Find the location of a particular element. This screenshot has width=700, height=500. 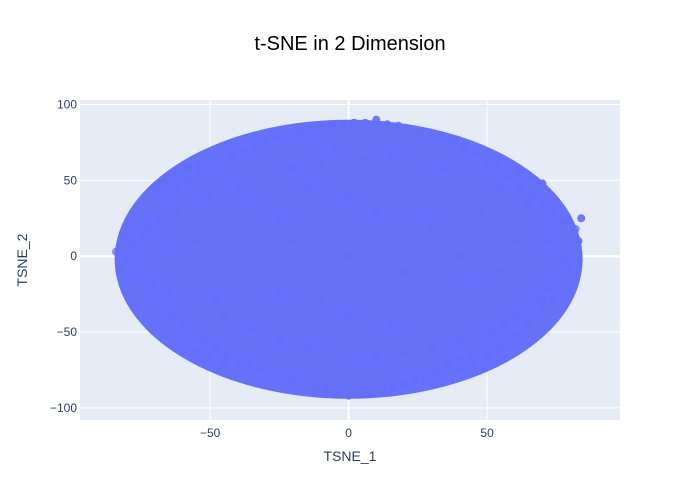

y-tick-label: 100 is located at coordinates (67, 105).